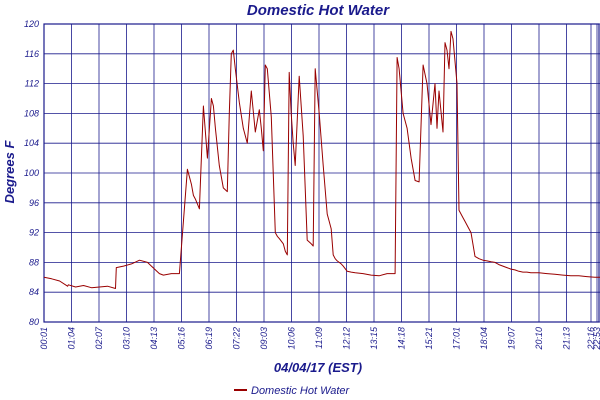 The image size is (600, 400). What do you see at coordinates (318, 367) in the screenshot?
I see `x-axis-title: 04/04/17 (EST)` at bounding box center [318, 367].